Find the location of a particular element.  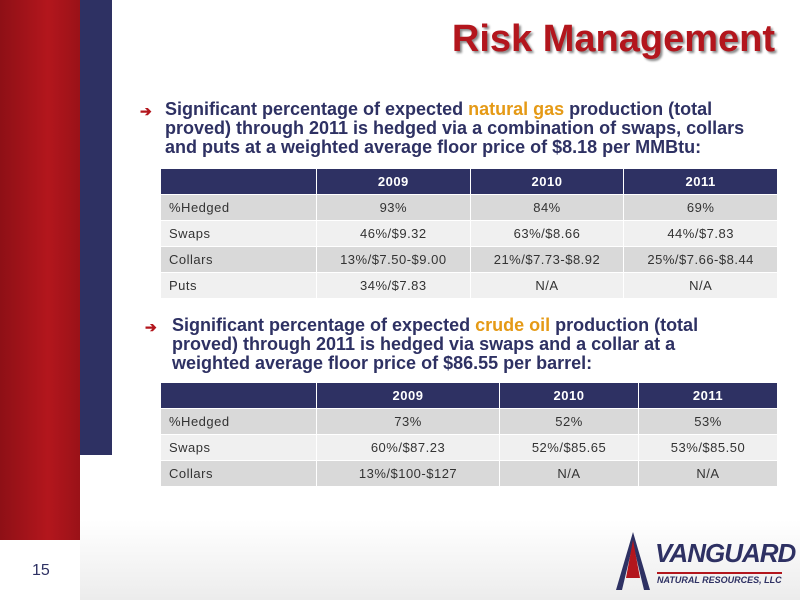

table-cell: 34%/$7.83 is located at coordinates (393, 285).